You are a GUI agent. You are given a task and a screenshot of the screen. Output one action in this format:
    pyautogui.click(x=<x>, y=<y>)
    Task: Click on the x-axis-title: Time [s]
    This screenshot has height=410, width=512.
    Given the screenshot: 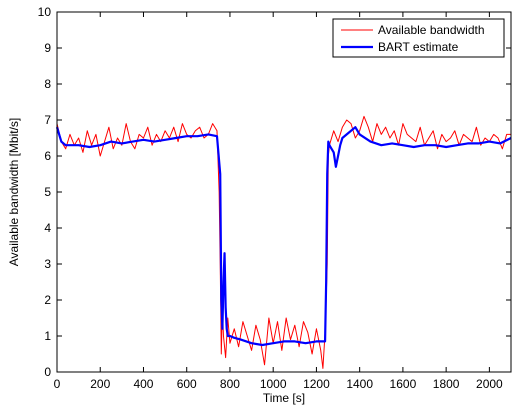 What is the action you would take?
    pyautogui.click(x=284, y=398)
    